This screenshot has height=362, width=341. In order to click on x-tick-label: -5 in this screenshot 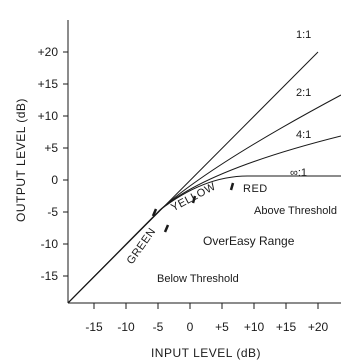, I will do `click(158, 327)`.